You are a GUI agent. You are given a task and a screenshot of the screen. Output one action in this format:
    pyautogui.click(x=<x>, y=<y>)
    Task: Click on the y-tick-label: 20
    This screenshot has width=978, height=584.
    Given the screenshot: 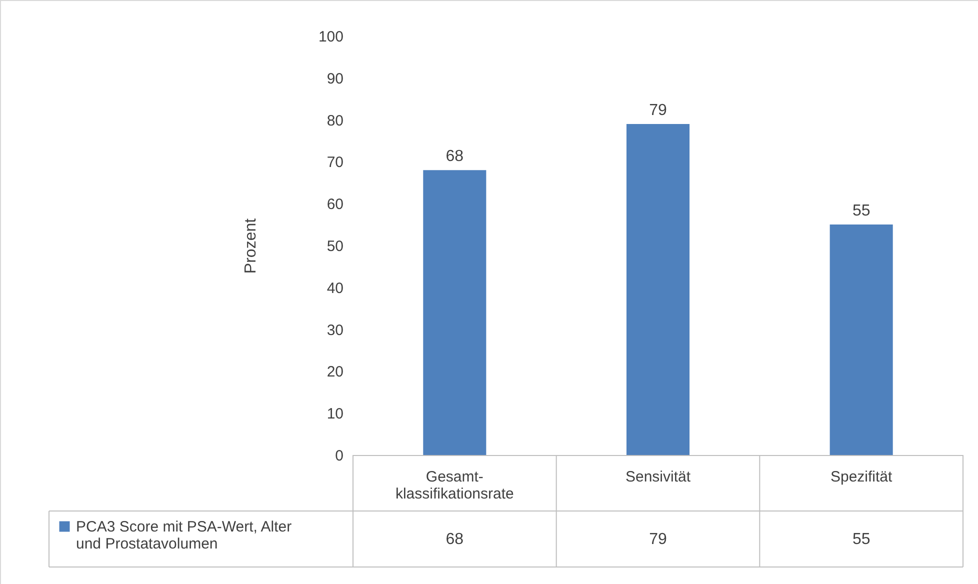 What is the action you would take?
    pyautogui.click(x=335, y=372)
    